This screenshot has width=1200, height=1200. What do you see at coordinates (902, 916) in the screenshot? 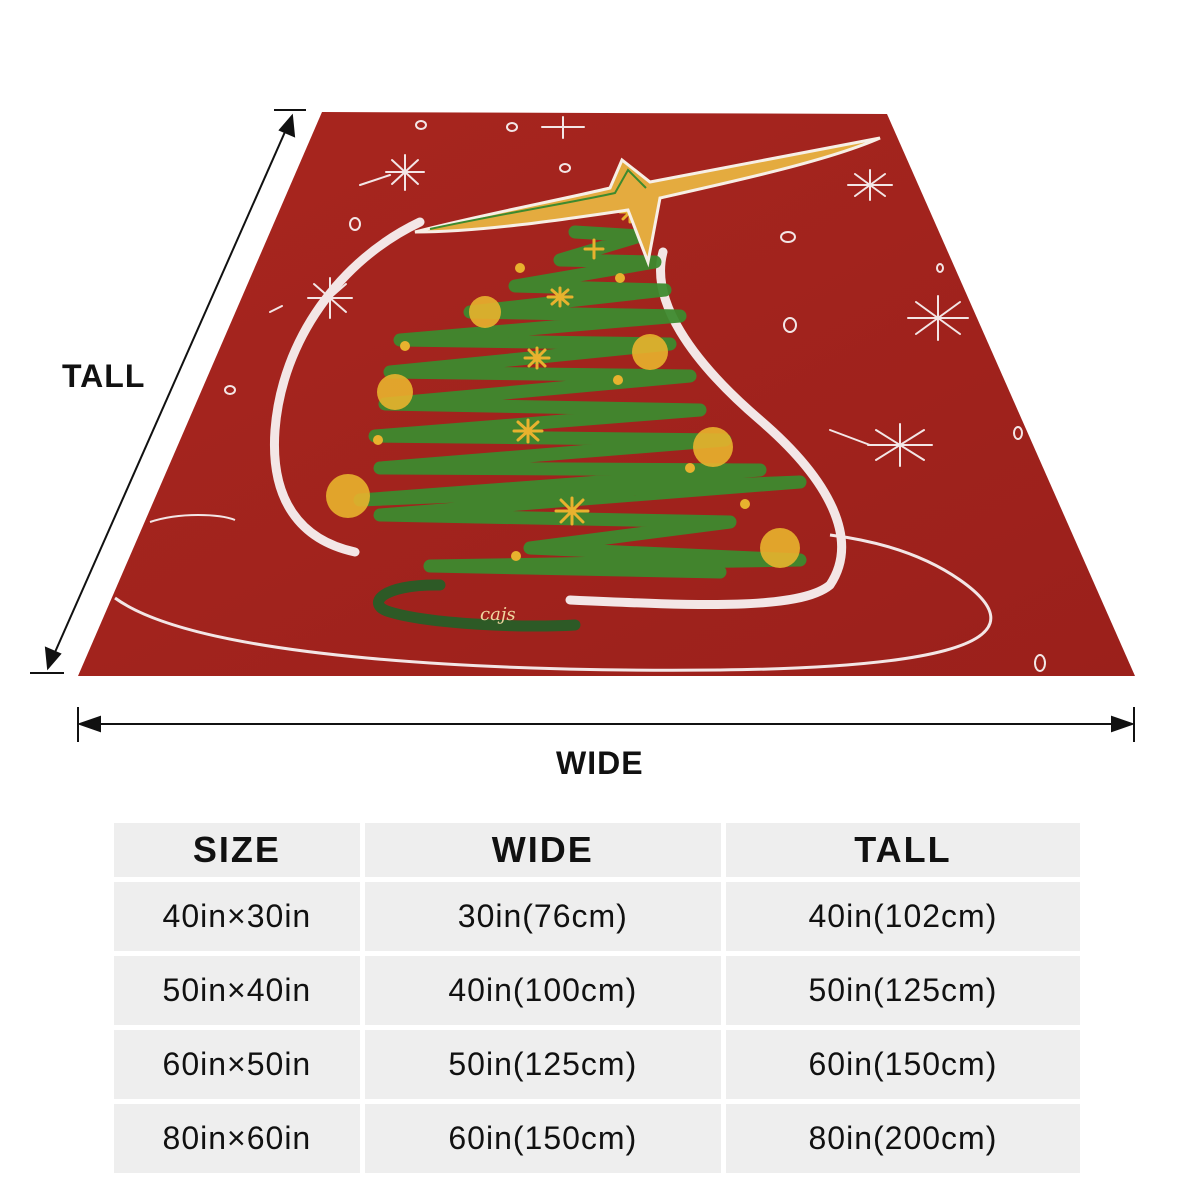
I see `cell-tall: 40in(102cm)` at bounding box center [902, 916].